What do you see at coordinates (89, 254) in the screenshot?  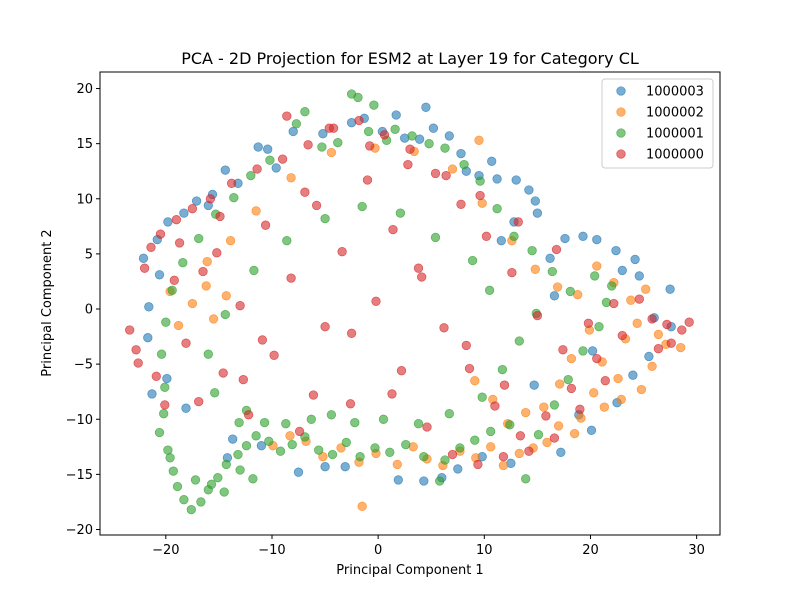 I see `y-tick-label: 5` at bounding box center [89, 254].